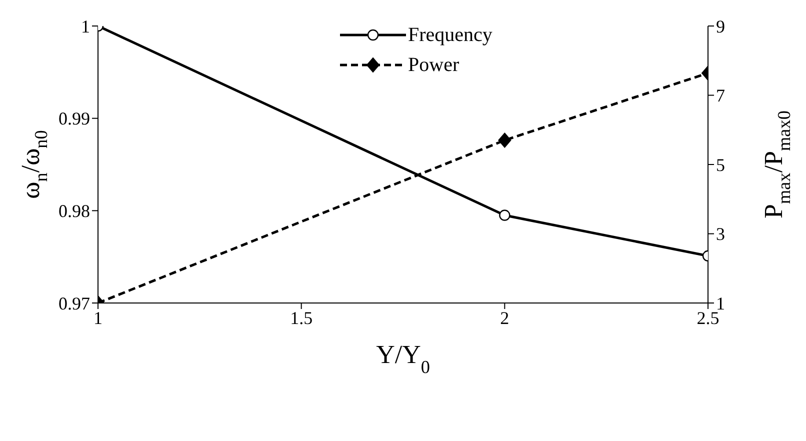 This screenshot has width=806, height=441. Describe the element at coordinates (720, 96) in the screenshot. I see `y2-tick-label: 7` at that location.